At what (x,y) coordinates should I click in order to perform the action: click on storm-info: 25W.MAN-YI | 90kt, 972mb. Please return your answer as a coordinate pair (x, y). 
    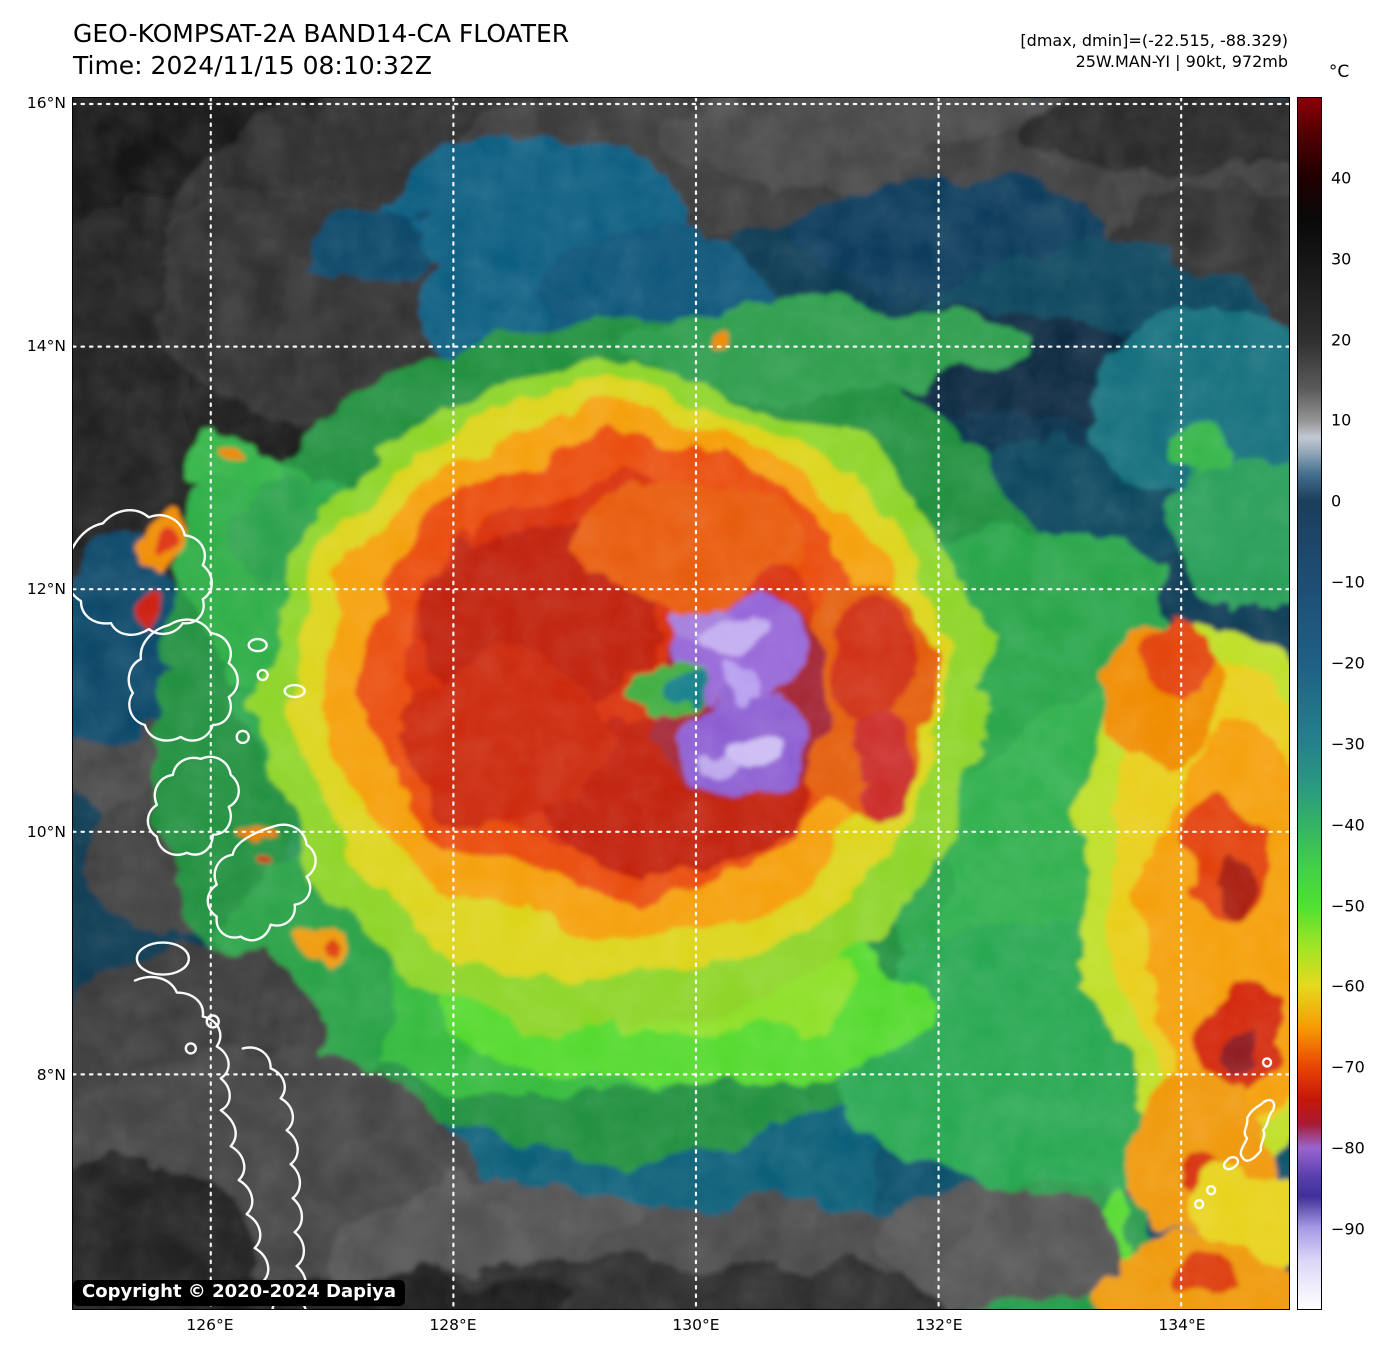
    Looking at the image, I should click on (1181, 61).